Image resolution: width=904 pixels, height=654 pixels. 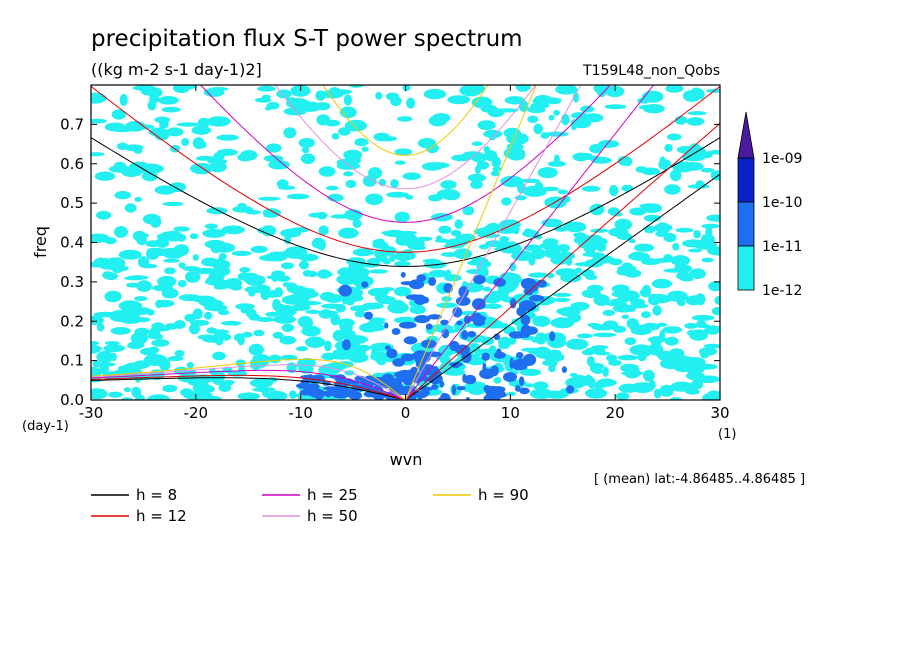 I want to click on colorbar-segment, so click(x=746, y=224).